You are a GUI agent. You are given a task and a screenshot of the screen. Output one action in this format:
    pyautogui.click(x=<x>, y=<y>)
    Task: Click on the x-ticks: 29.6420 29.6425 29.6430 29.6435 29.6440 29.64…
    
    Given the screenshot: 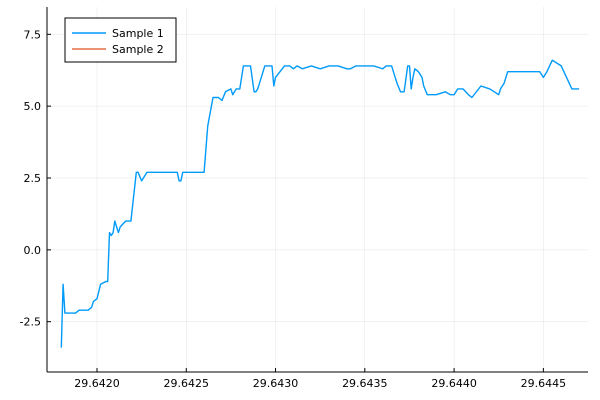 What is the action you would take?
    pyautogui.click(x=320, y=379)
    